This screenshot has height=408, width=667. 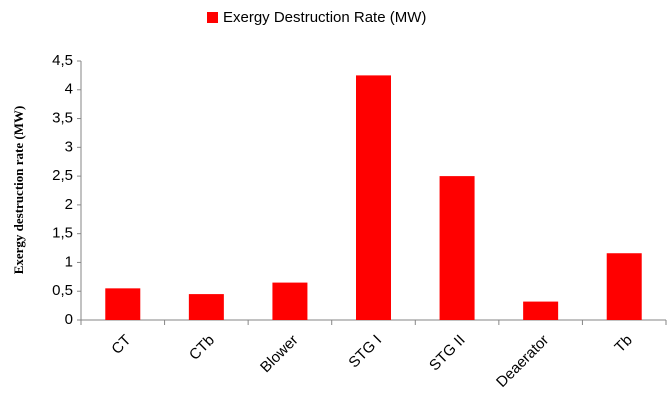 I want to click on y-tick-label: 0,5, so click(x=62, y=290).